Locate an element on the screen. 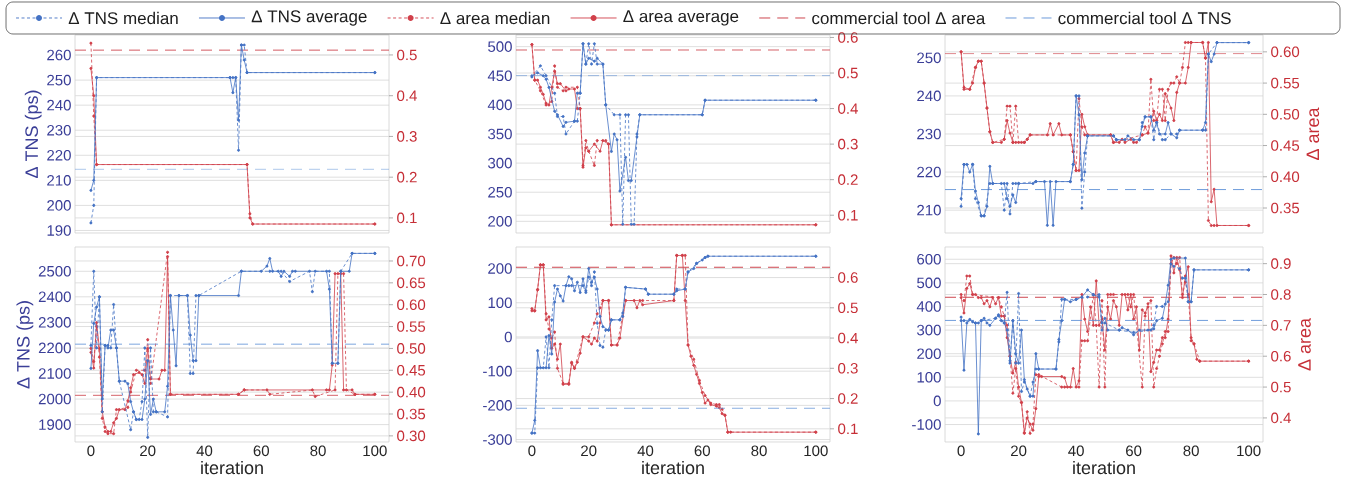 This screenshot has height=497, width=1346. legend-label: Δ TNS median is located at coordinates (123, 18).